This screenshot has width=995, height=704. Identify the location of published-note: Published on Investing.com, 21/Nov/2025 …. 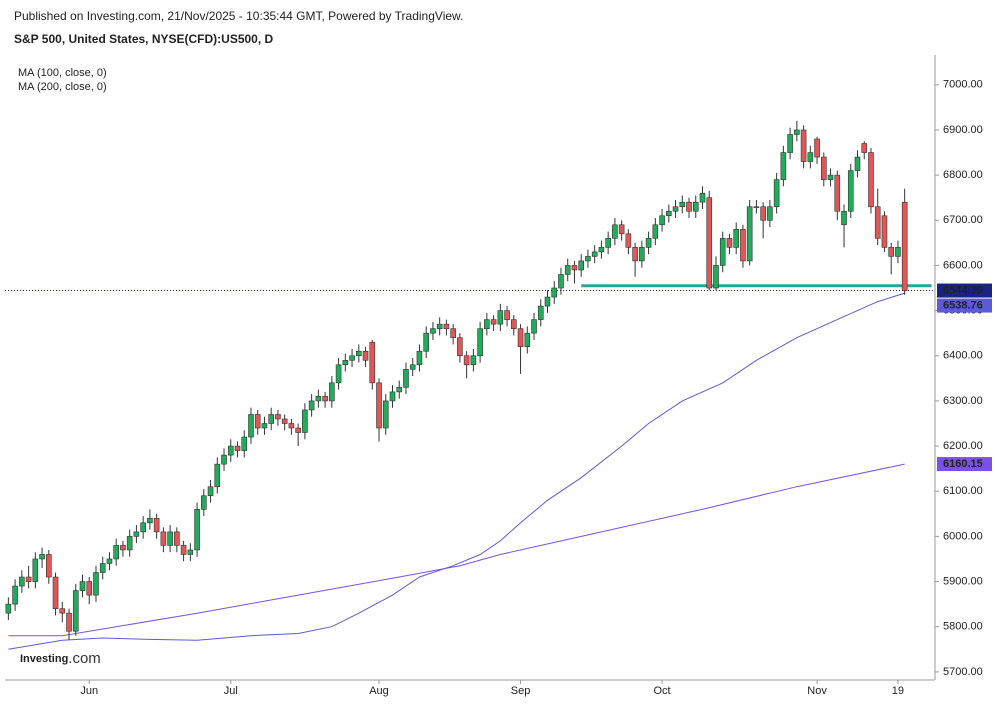
(238, 16).